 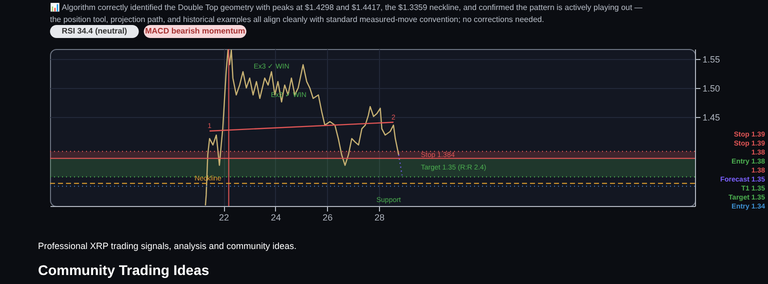 What do you see at coordinates (711, 117) in the screenshot?
I see `y-tick-label: 1.45` at bounding box center [711, 117].